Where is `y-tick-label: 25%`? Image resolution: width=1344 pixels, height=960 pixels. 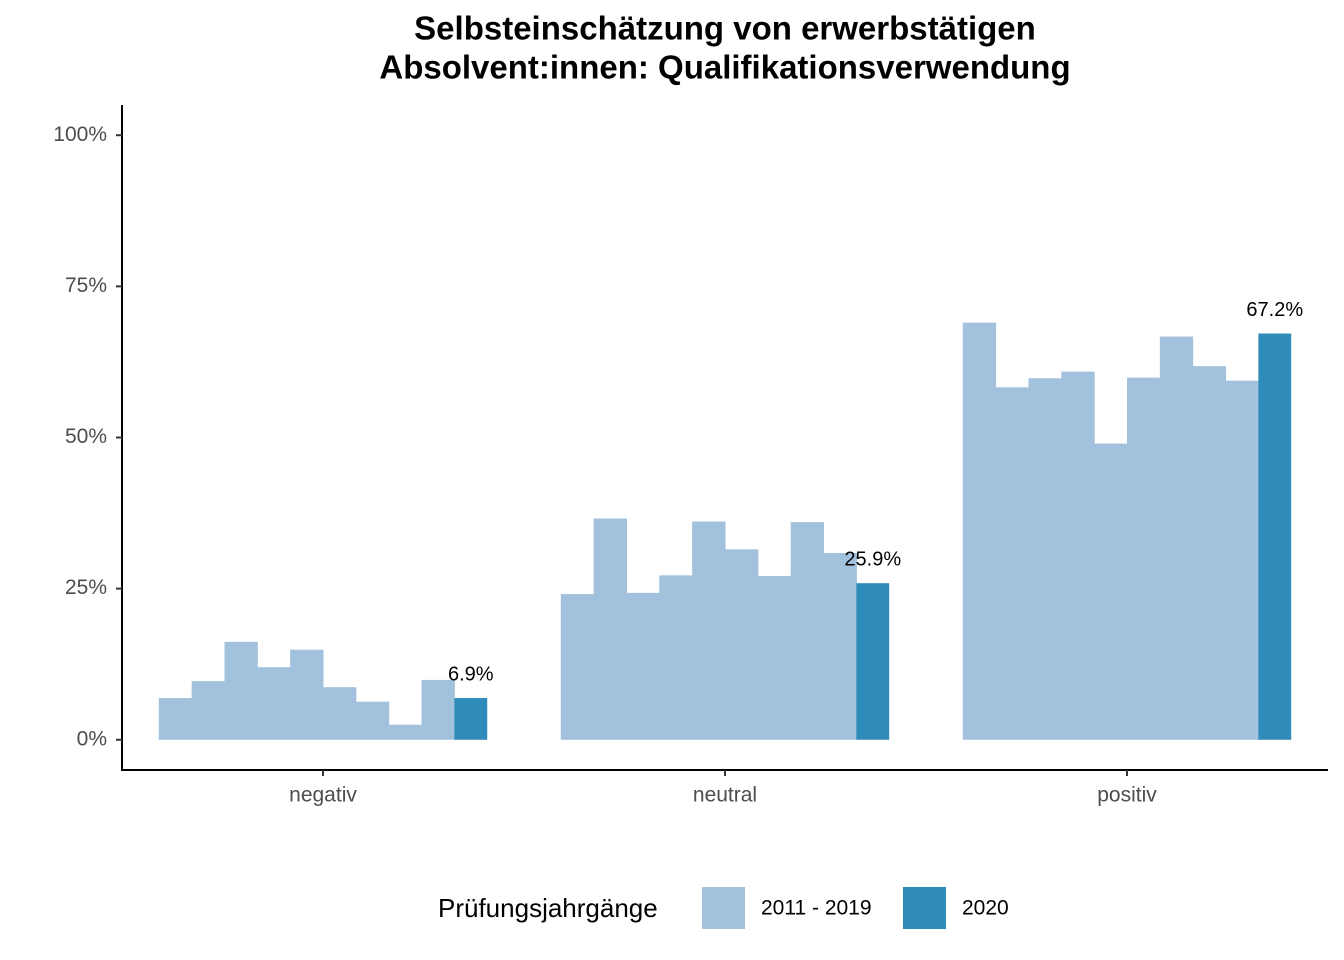 y-tick-label: 25% is located at coordinates (86, 587).